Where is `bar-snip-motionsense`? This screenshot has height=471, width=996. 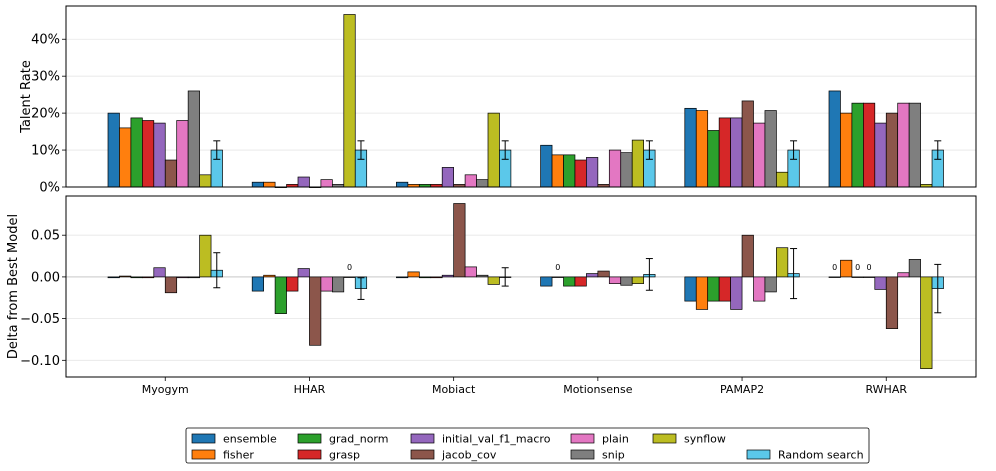
bar-snip-motionsense is located at coordinates (626, 281).